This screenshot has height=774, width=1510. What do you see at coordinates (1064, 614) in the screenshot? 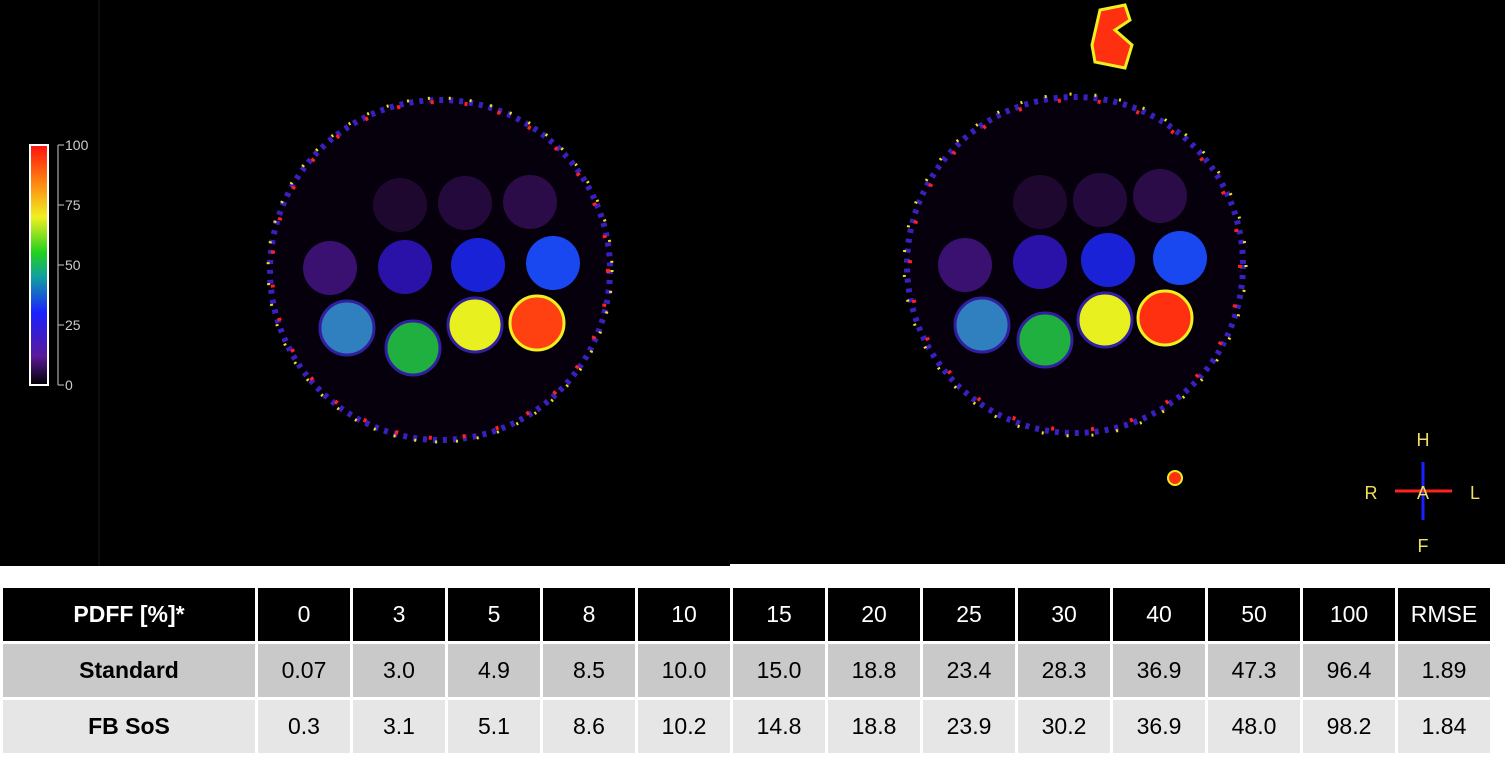
I see `table-cell: 30` at bounding box center [1064, 614].